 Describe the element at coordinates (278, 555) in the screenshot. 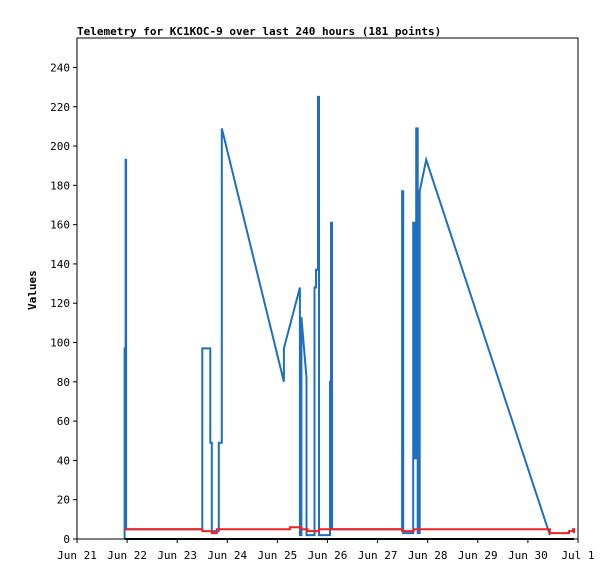

I see `x-tick-label: Jun 25` at that location.